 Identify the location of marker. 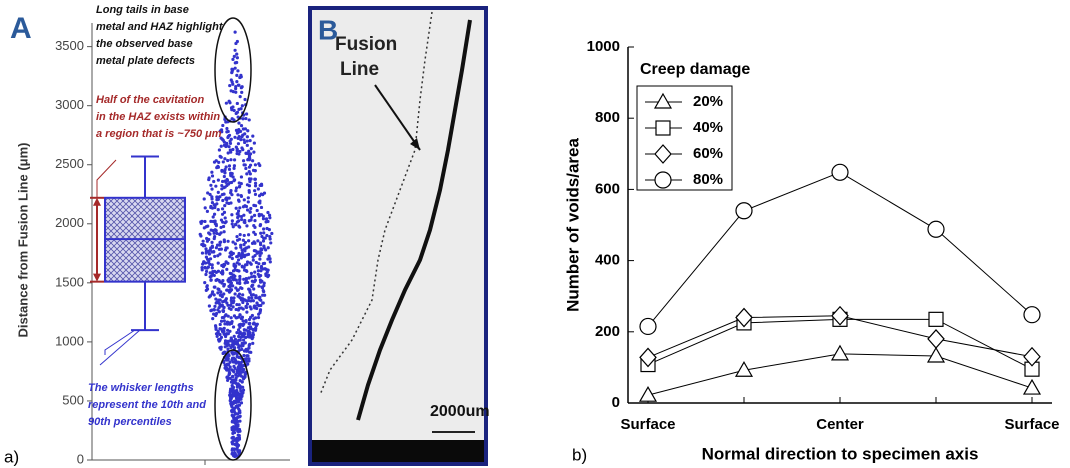
(648, 393).